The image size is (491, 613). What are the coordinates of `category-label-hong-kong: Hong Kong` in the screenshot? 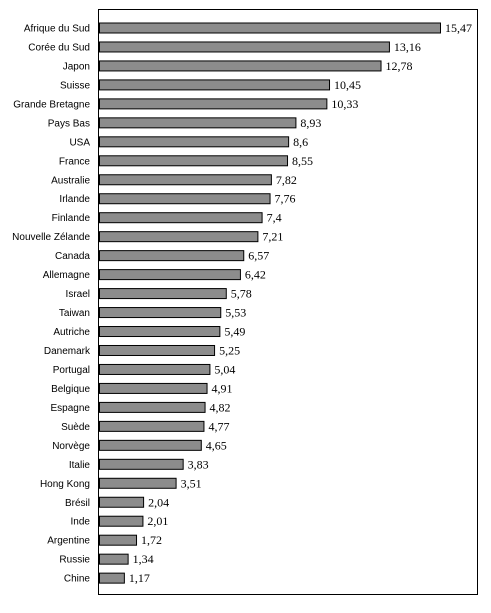 It's located at (65, 484).